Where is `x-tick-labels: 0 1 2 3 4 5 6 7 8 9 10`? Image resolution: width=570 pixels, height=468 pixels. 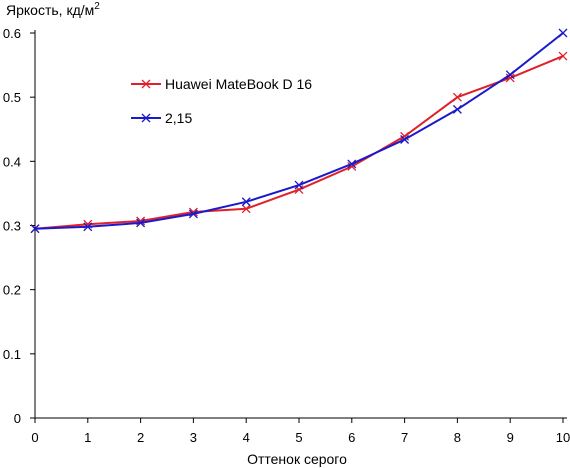 x-tick-labels: 0 1 2 3 4 5 6 7 8 9 10 is located at coordinates (300, 437).